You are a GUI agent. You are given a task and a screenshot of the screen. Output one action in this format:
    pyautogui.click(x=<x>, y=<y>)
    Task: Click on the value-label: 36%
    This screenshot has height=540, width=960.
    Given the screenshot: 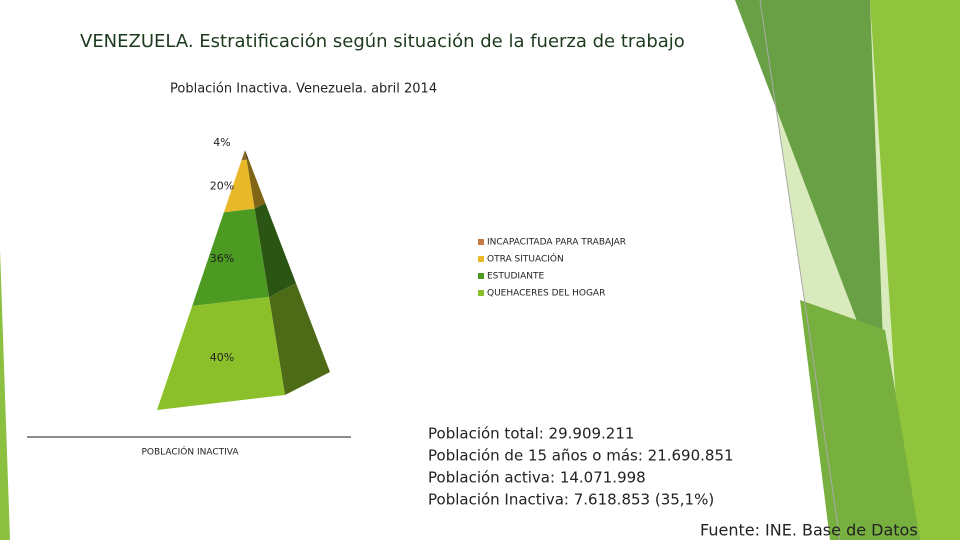 What is the action you would take?
    pyautogui.click(x=222, y=258)
    